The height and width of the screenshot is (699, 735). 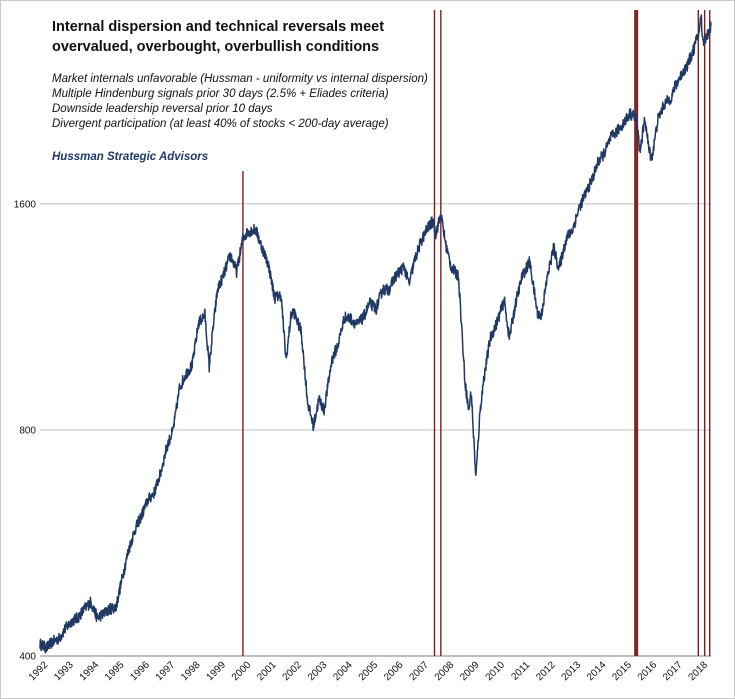 I want to click on x-tick-label: 2001, so click(x=267, y=671).